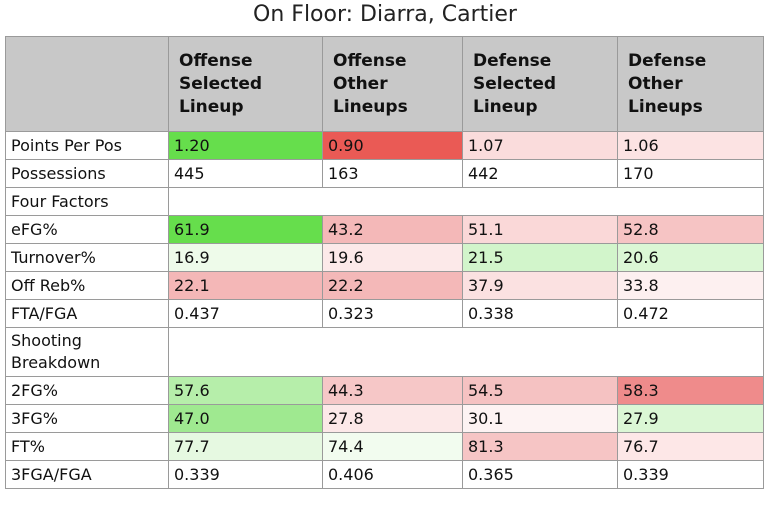 The width and height of the screenshot is (770, 505). I want to click on value-cell: 37.9, so click(540, 285).